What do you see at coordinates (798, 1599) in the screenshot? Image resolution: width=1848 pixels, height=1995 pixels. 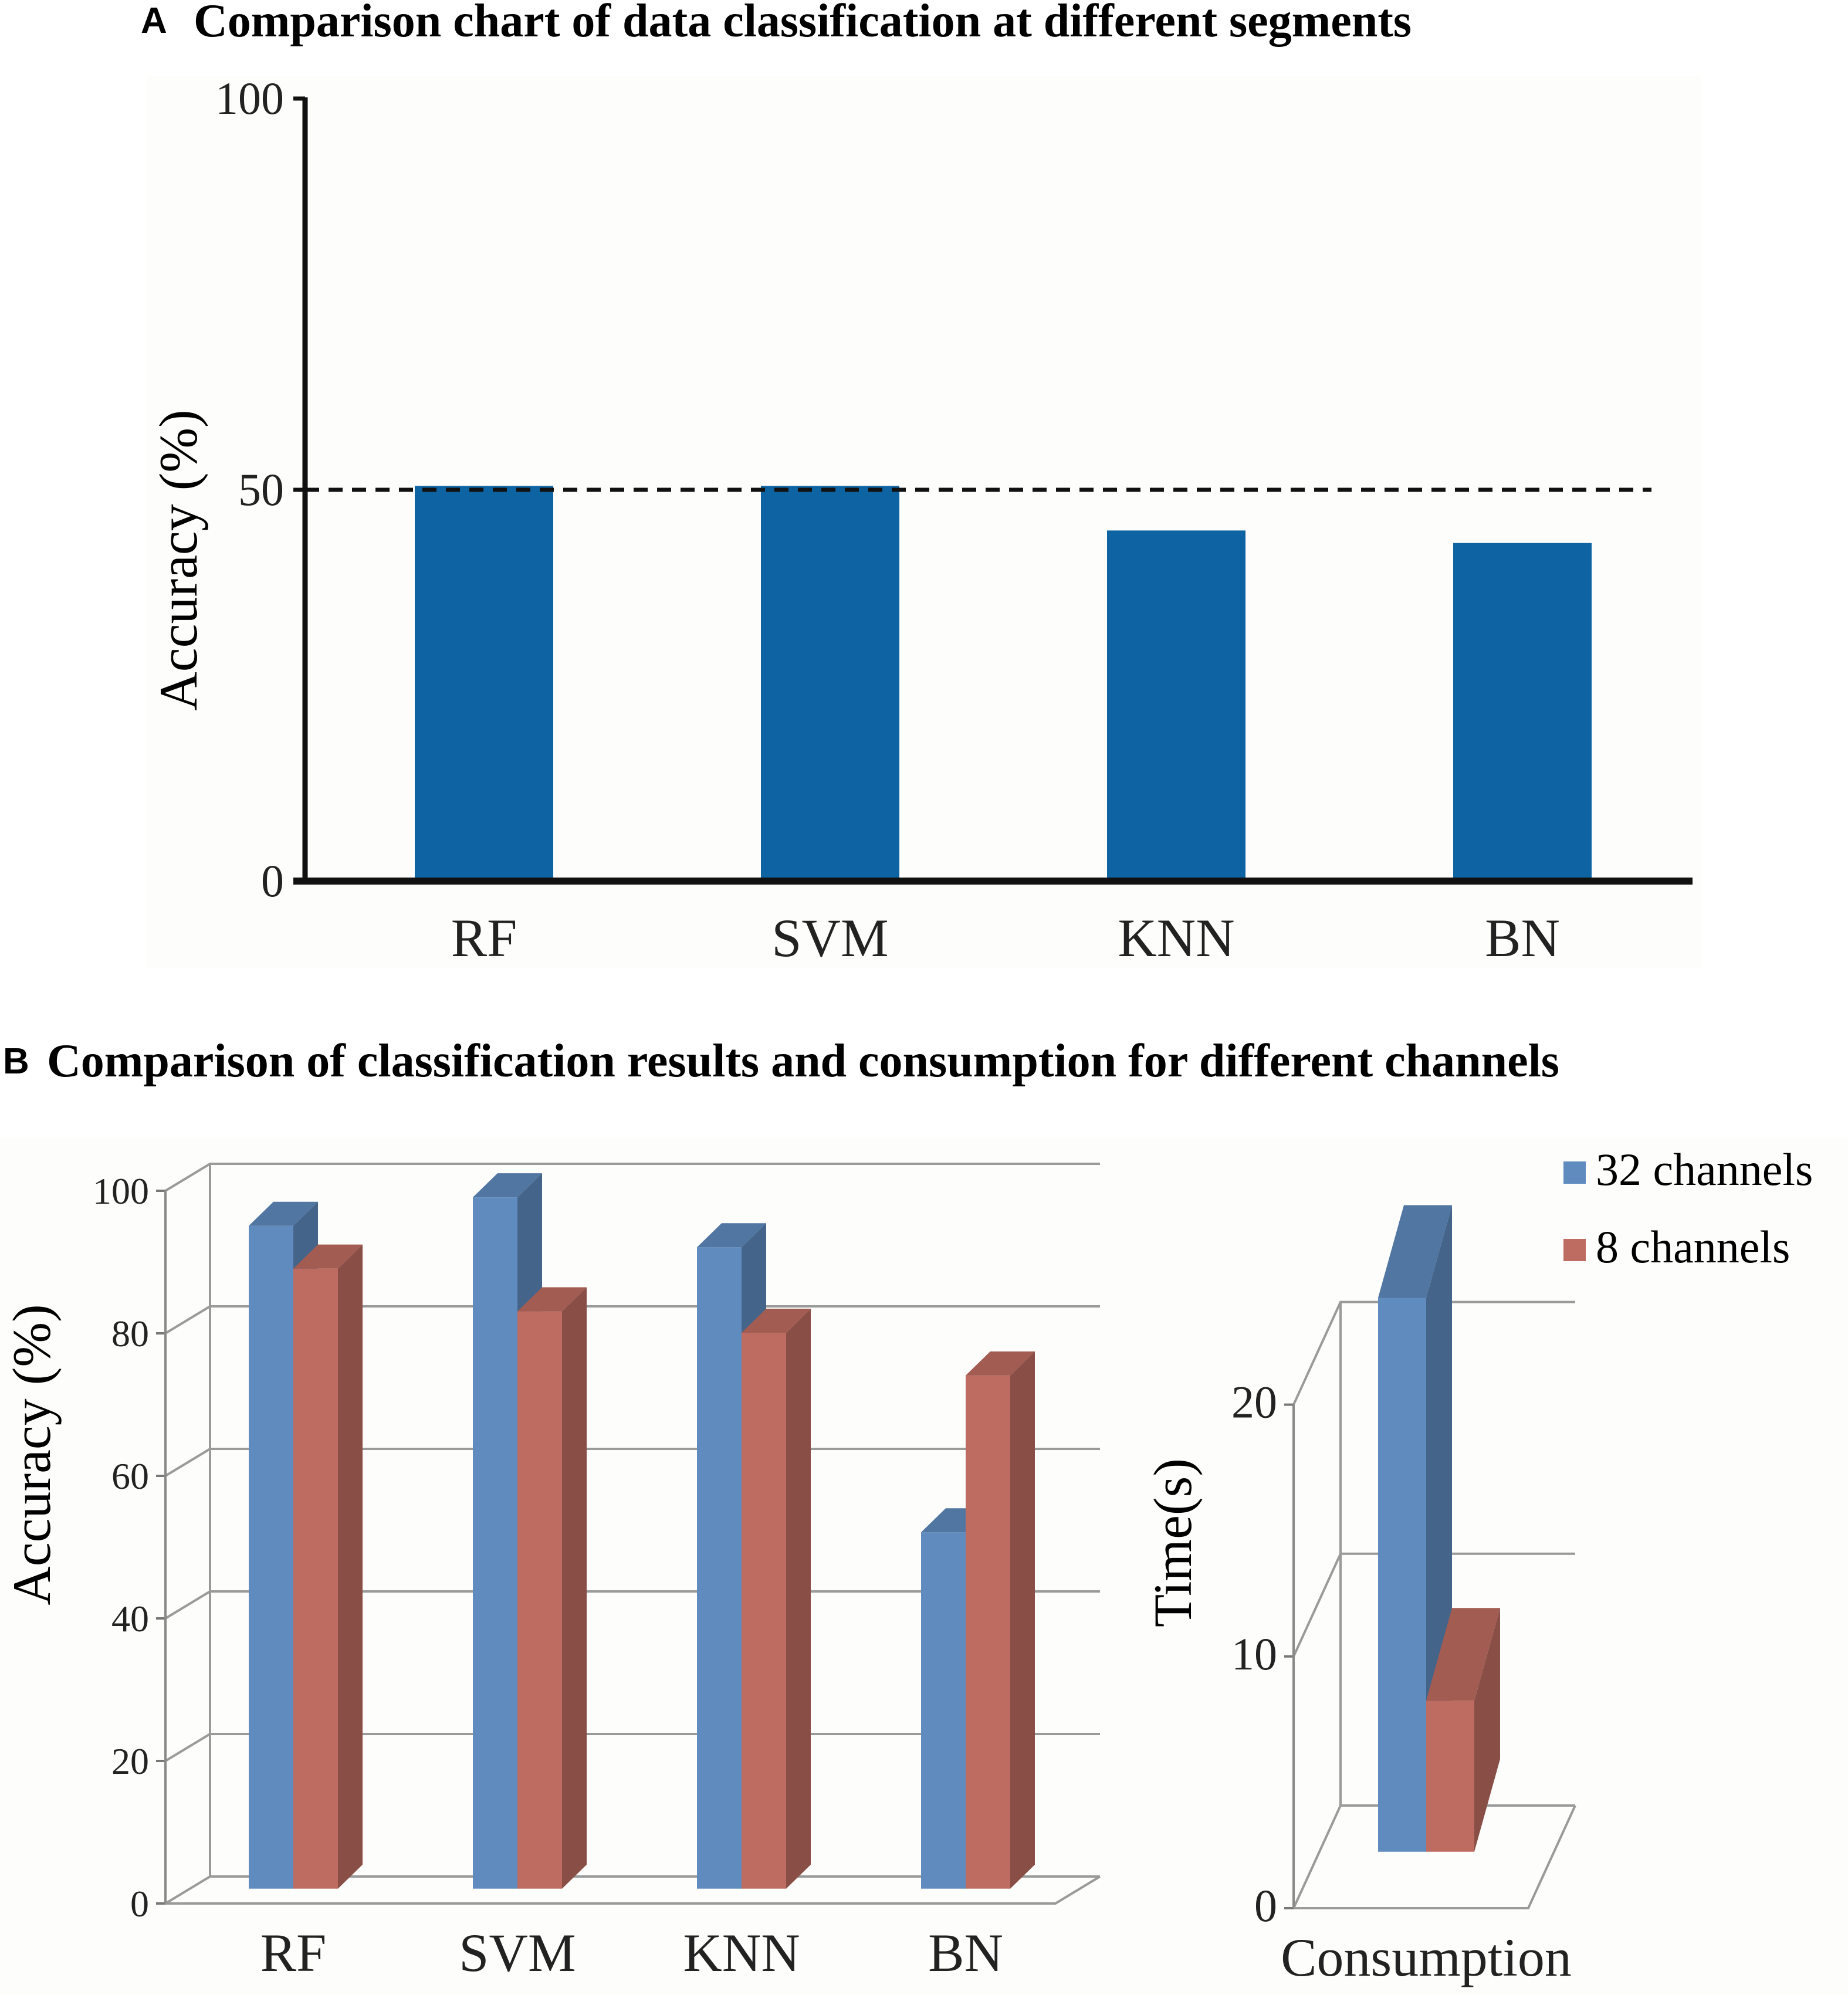 I see `panel-b-bar-knn-8-channels-side` at bounding box center [798, 1599].